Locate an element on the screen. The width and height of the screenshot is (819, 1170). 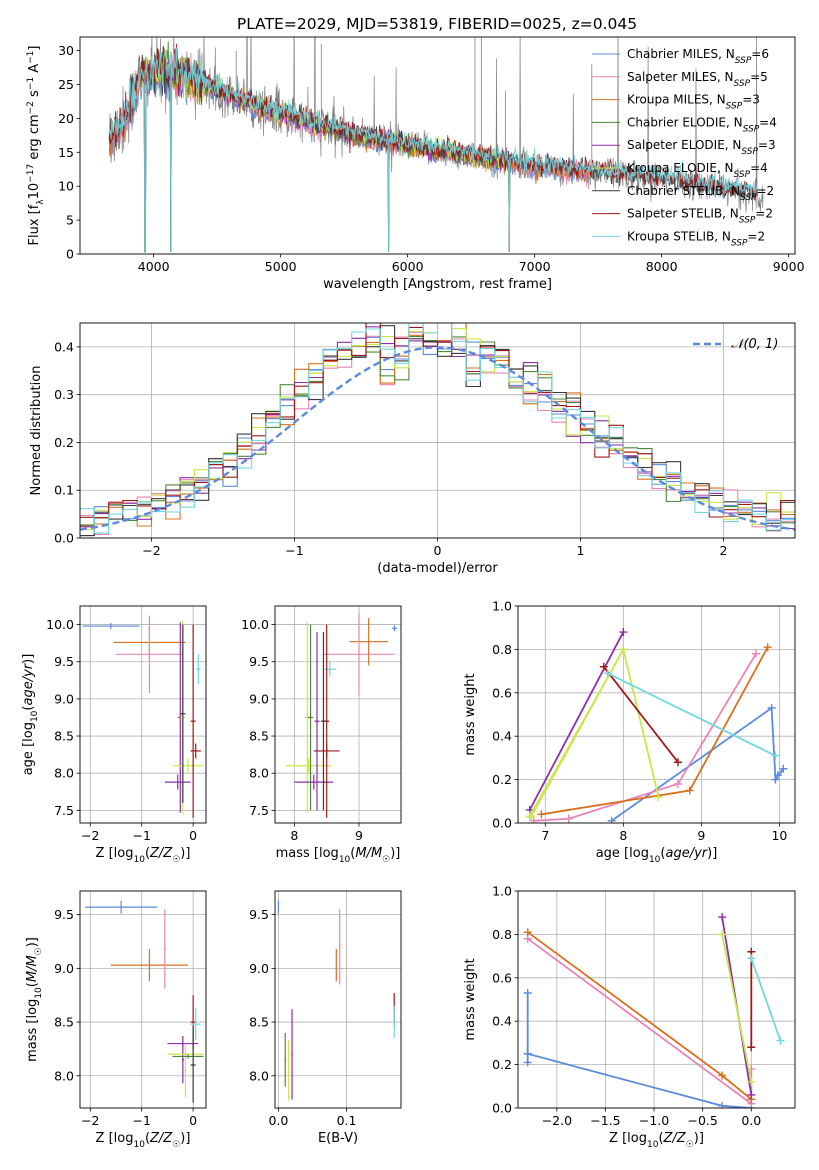
weight_vs_age-axes is located at coordinates (654, 716).